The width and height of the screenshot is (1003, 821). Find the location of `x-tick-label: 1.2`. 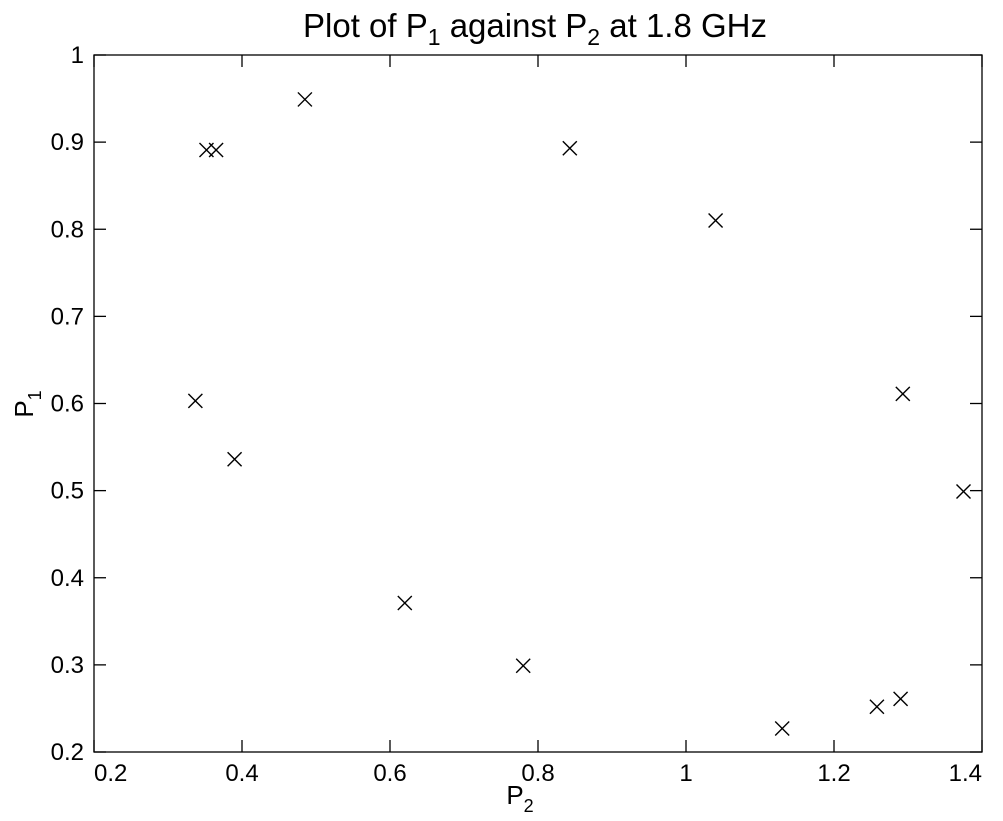

x-tick-label: 1.2 is located at coordinates (833, 773).